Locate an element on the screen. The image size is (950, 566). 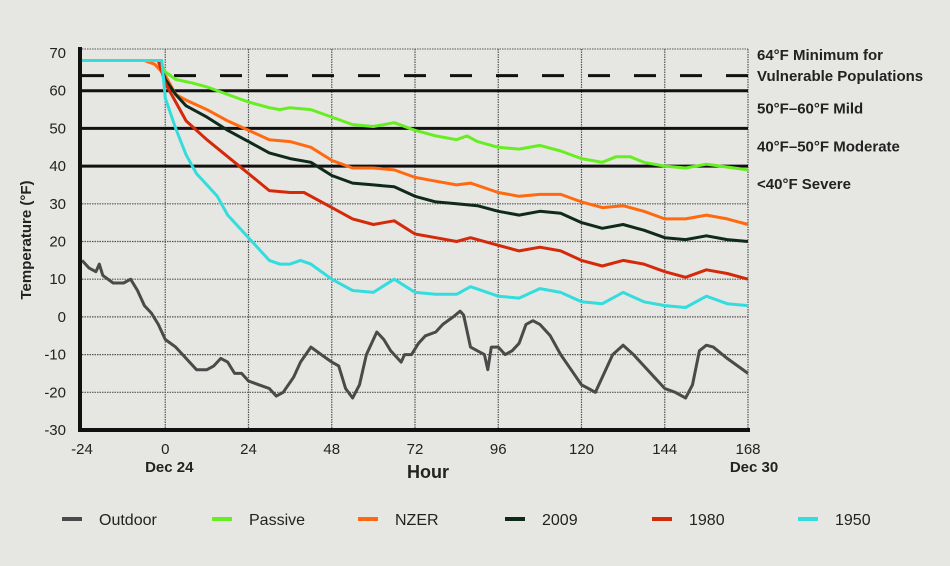
x-tick-label: 144 is located at coordinates (664, 449).